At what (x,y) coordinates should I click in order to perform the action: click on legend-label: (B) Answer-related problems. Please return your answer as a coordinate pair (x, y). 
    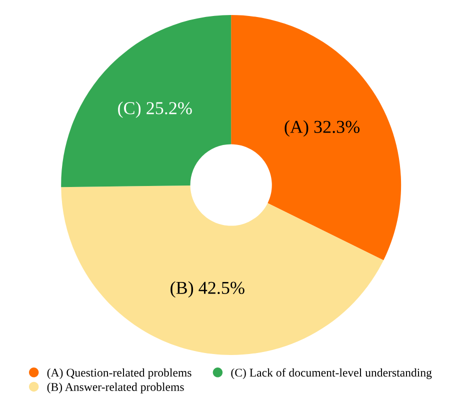
    Looking at the image, I should click on (115, 388).